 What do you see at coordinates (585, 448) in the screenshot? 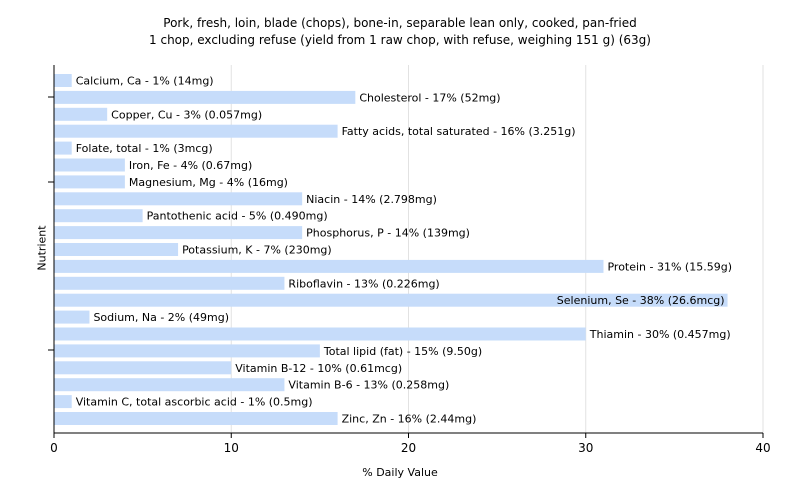
I see `x-tick-label: 30` at bounding box center [585, 448].